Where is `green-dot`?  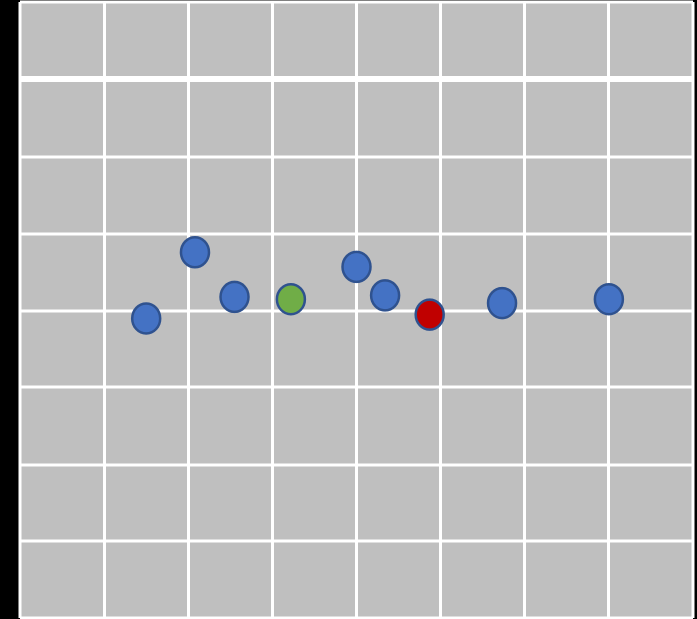
green-dot is located at coordinates (291, 299).